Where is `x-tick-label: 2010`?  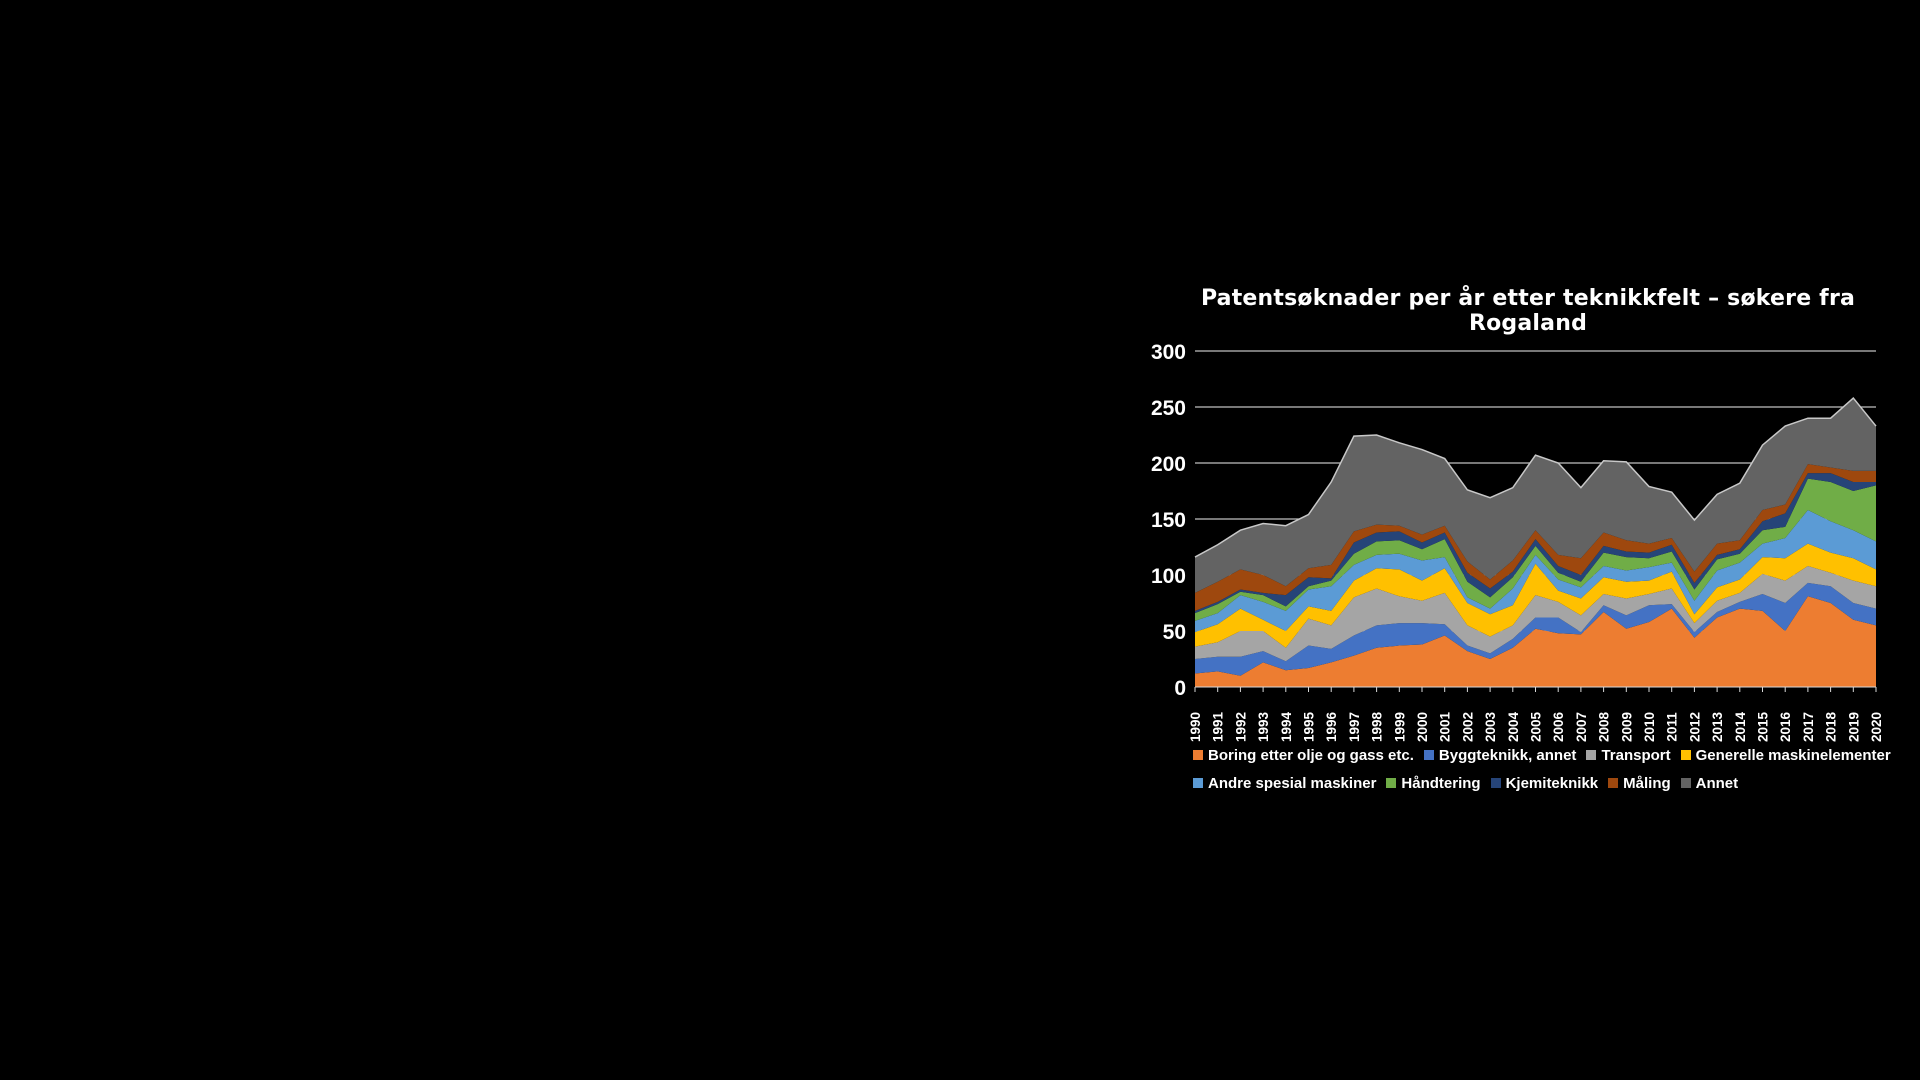 x-tick-label: 2010 is located at coordinates (1649, 727).